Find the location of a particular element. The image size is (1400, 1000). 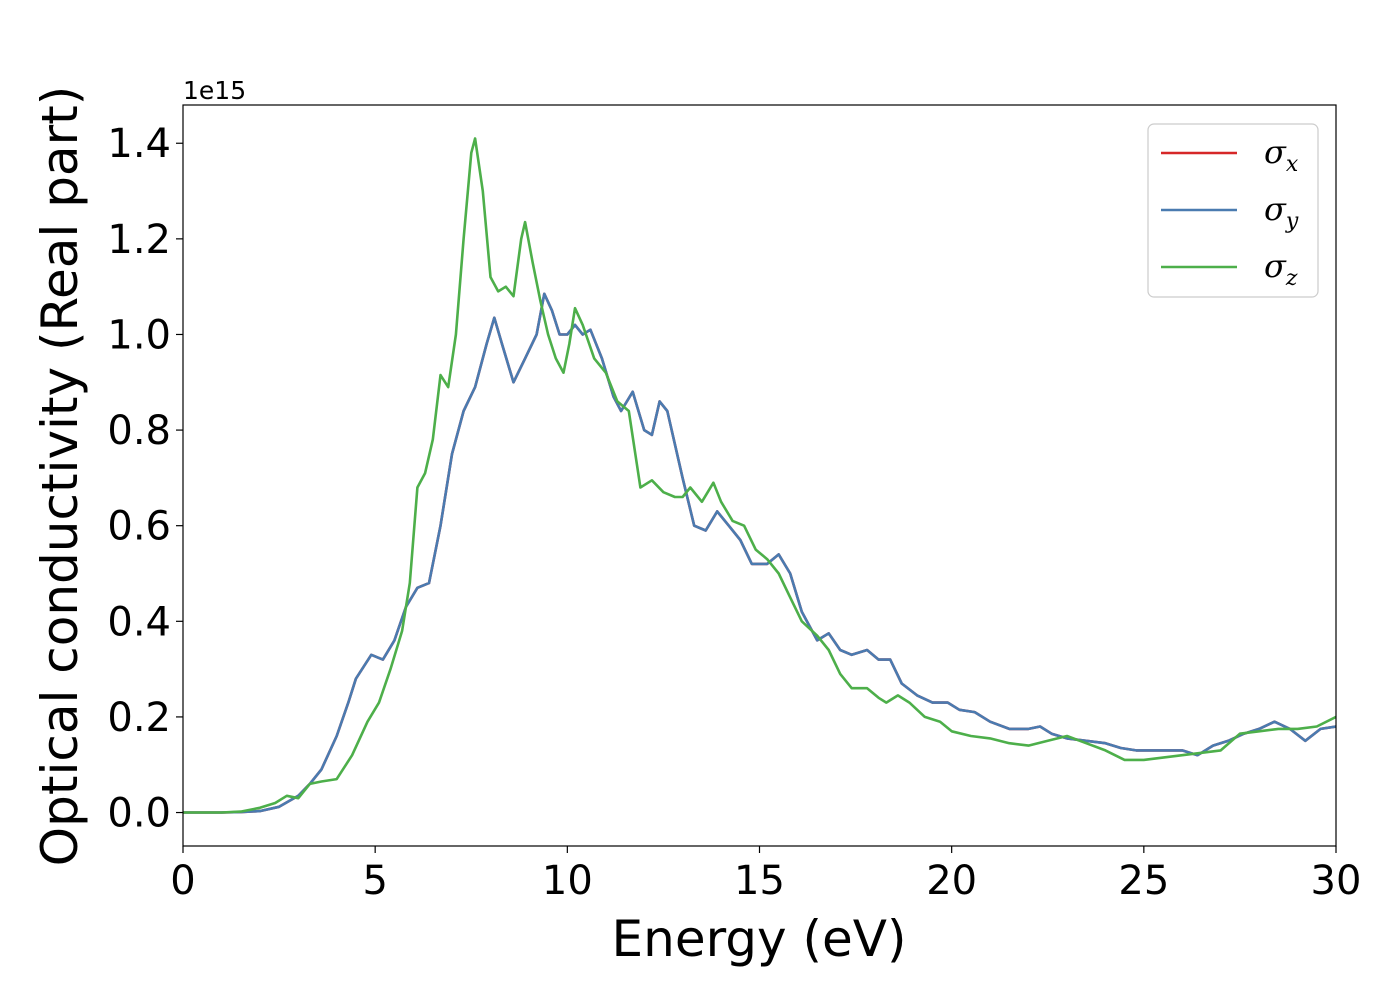

x-tick-label: 10 is located at coordinates (567, 881).